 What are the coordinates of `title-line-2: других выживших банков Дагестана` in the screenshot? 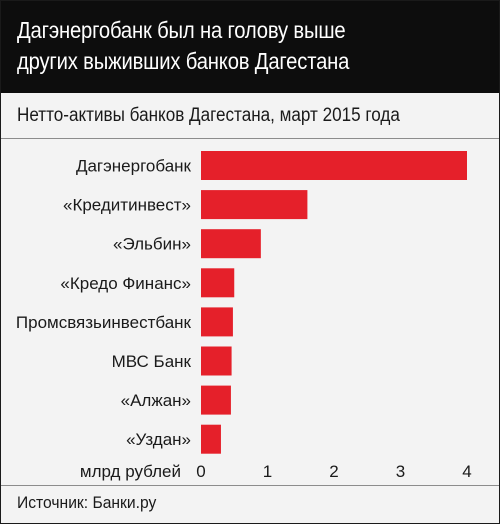 It's located at (183, 61).